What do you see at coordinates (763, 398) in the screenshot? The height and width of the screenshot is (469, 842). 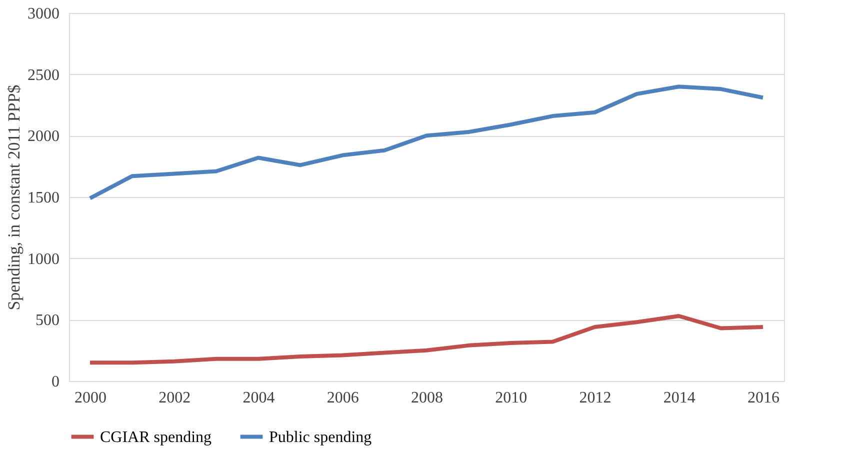 I see `x-tick-label: 2016` at bounding box center [763, 398].